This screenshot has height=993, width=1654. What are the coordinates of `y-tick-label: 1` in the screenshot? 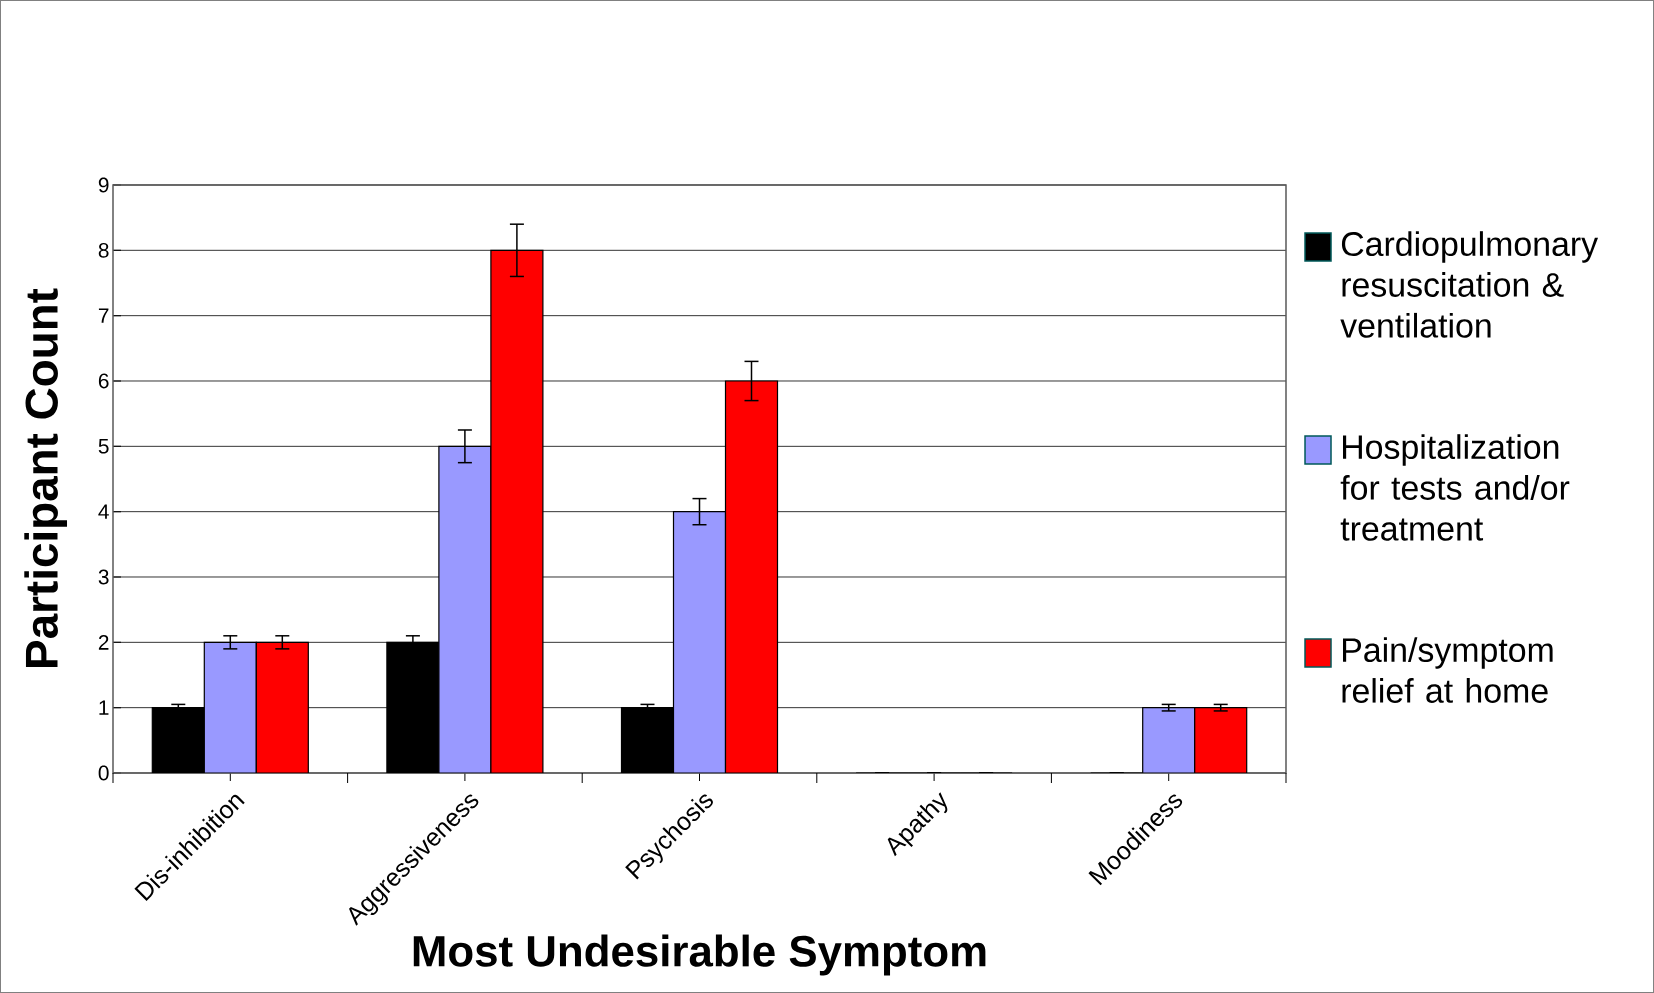 It's located at (104, 707).